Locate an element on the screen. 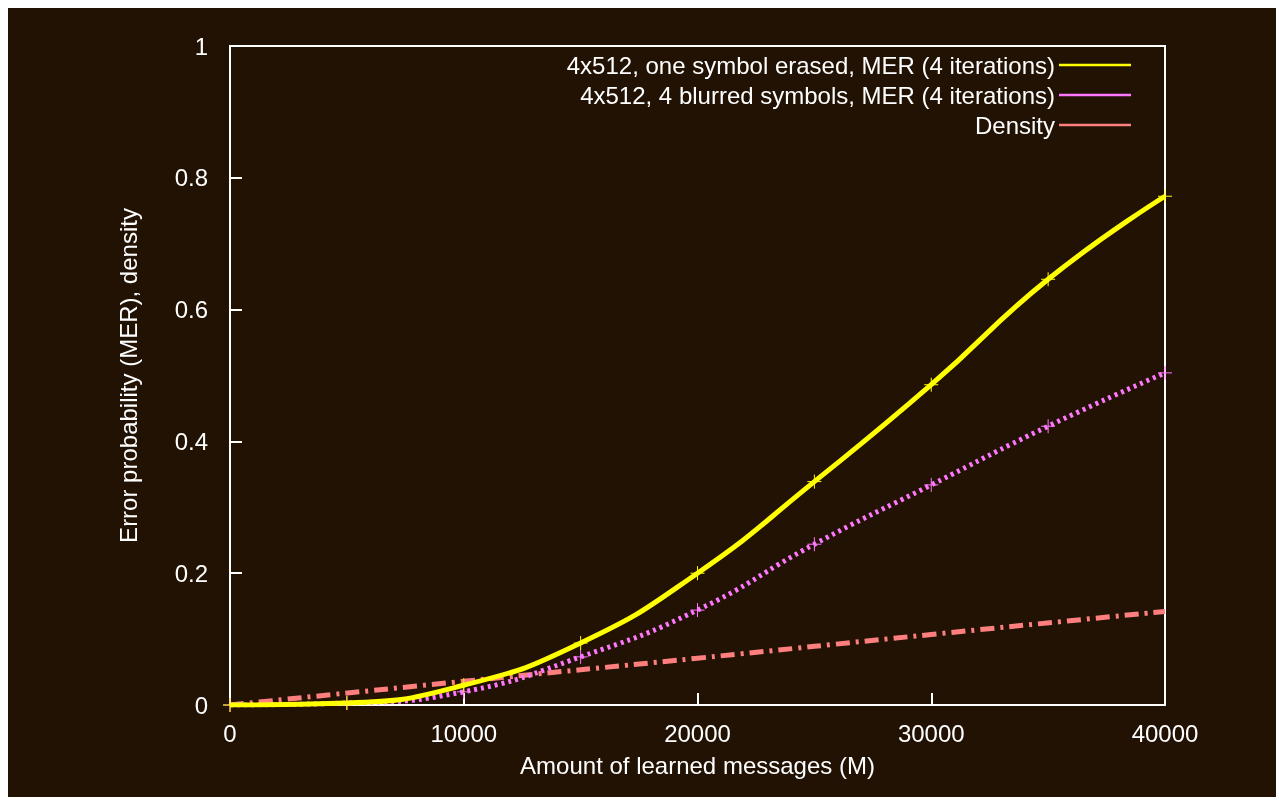 Image resolution: width=1284 pixels, height=805 pixels. x-tick-label: 30000 is located at coordinates (931, 733).